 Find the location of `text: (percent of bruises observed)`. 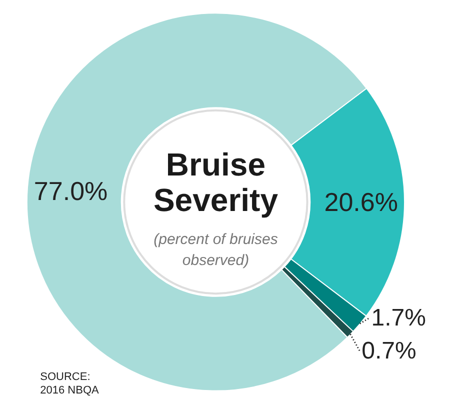

text: (percent of bruises observed) is located at coordinates (216, 250).